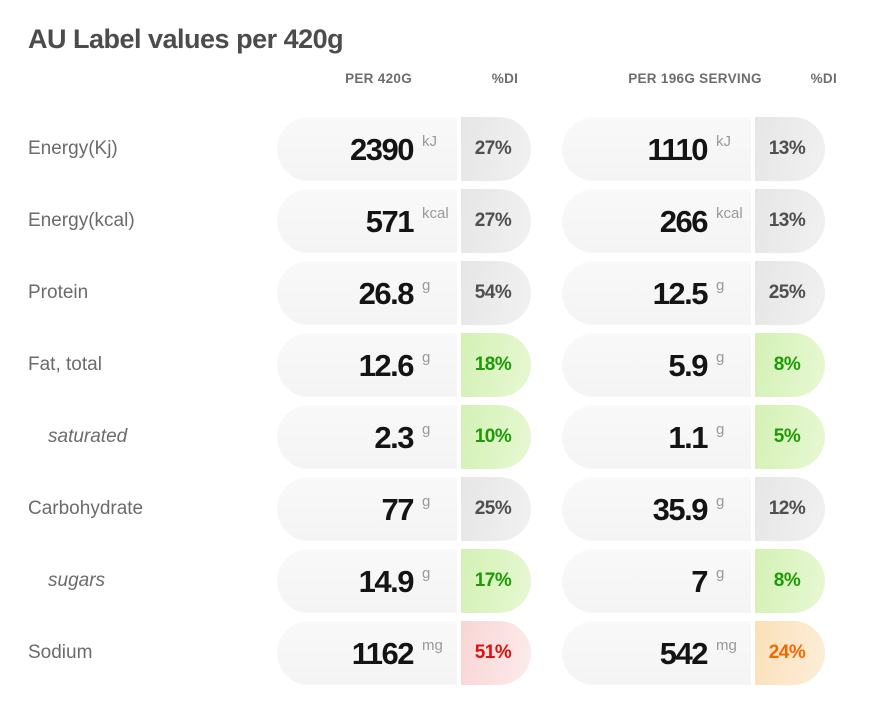 This screenshot has height=712, width=888. I want to click on value-pill-total: 2.3 g, so click(367, 437).